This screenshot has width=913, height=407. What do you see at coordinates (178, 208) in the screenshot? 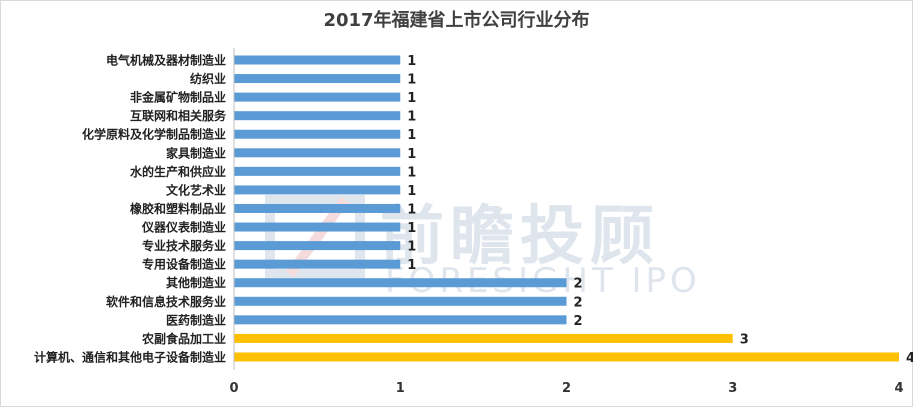
I see `category-label: 橡胶和塑料制品业` at bounding box center [178, 208].